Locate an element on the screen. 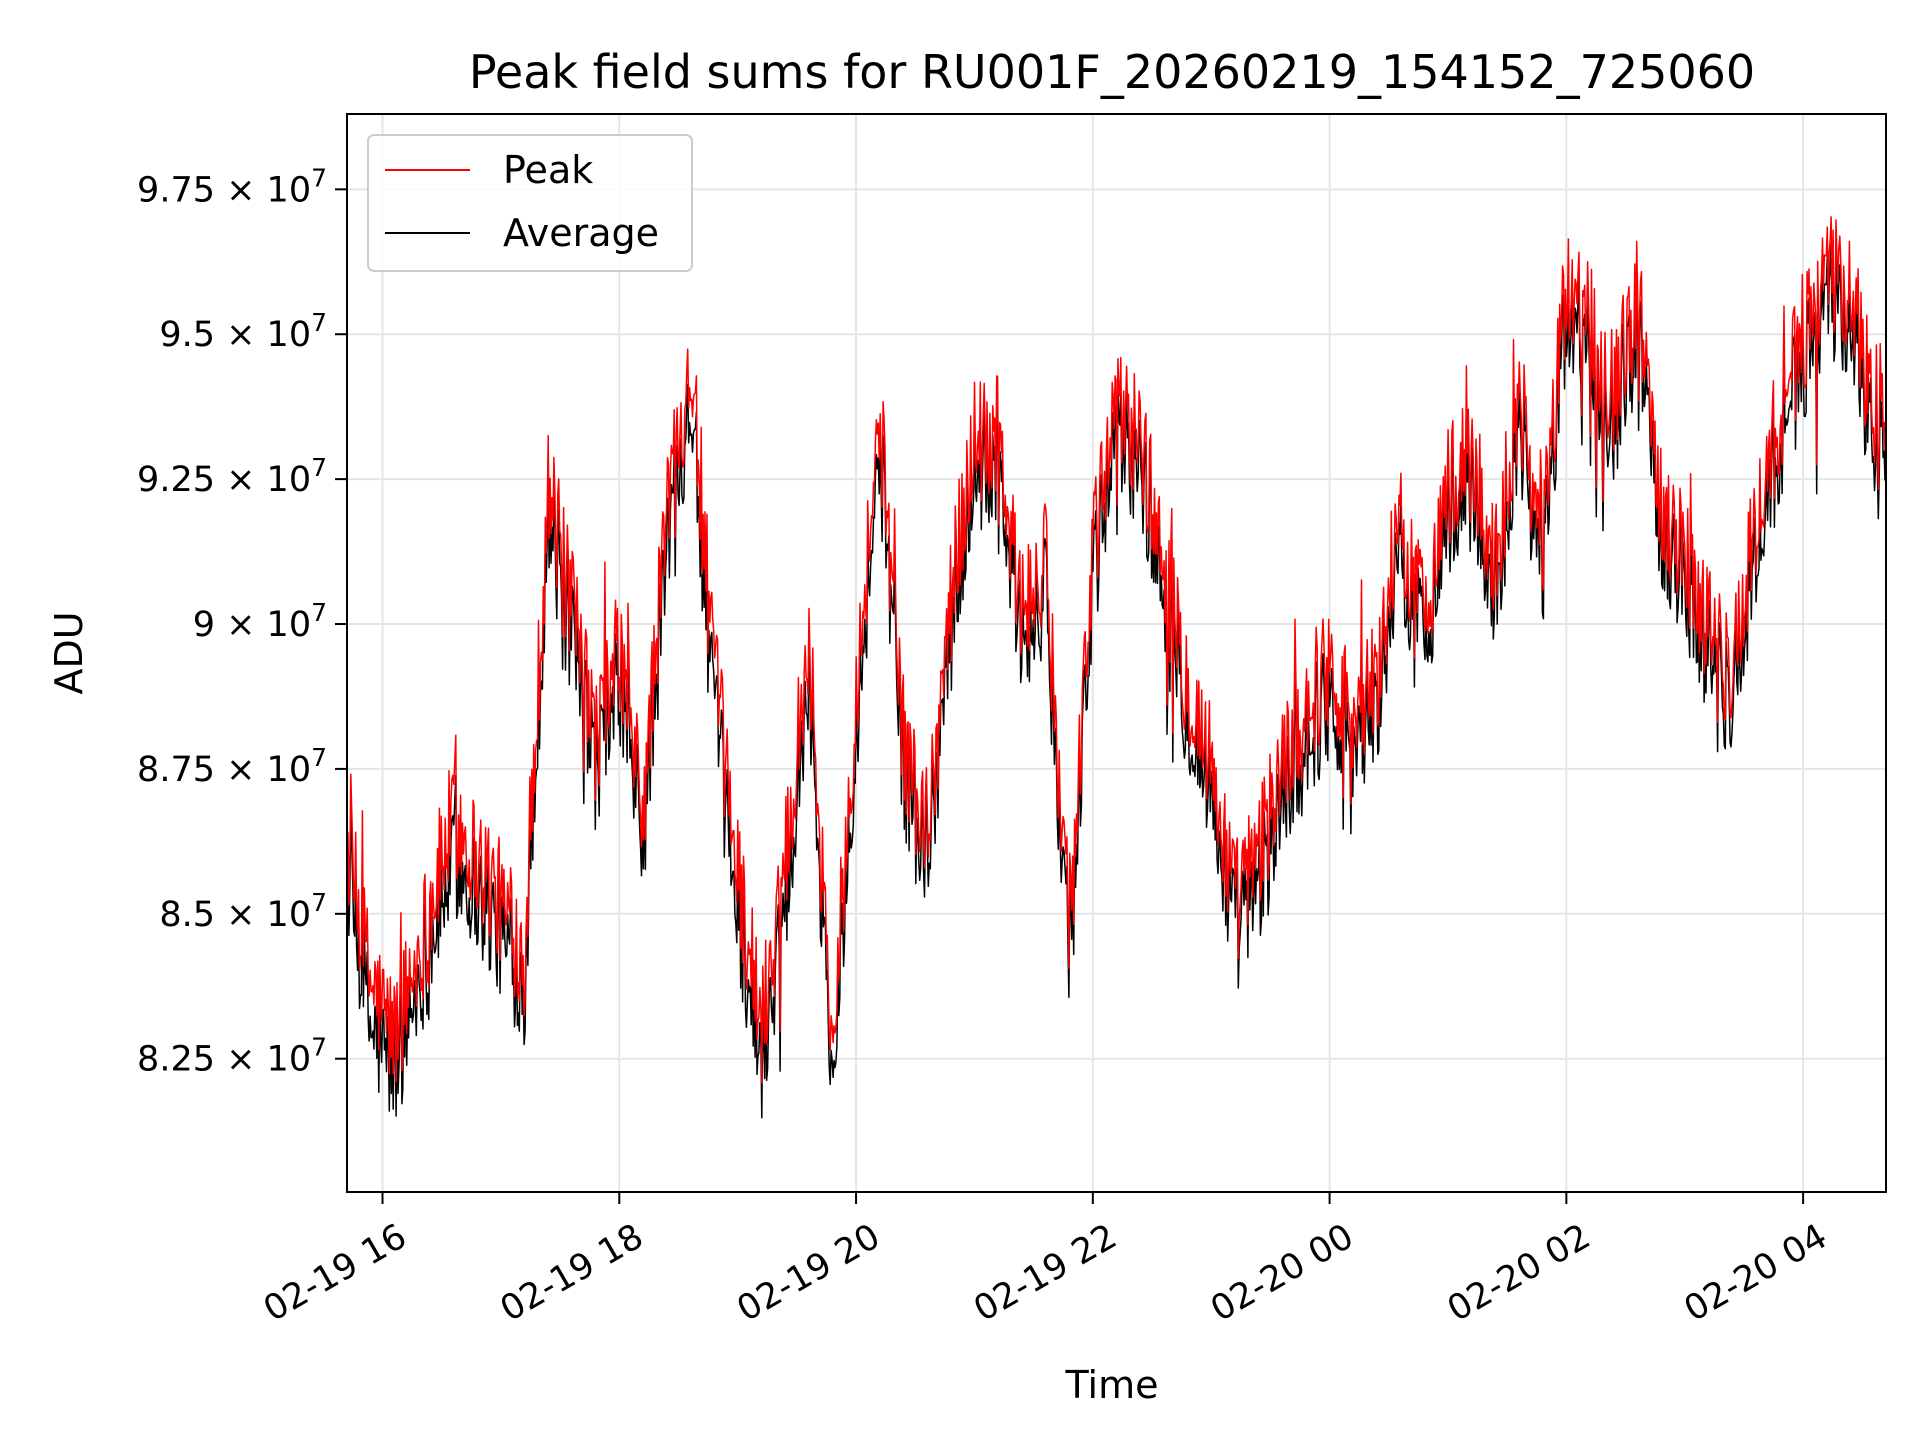 This screenshot has width=1920, height=1440. x-tick-label: 02-19 16 is located at coordinates (335, 1273).